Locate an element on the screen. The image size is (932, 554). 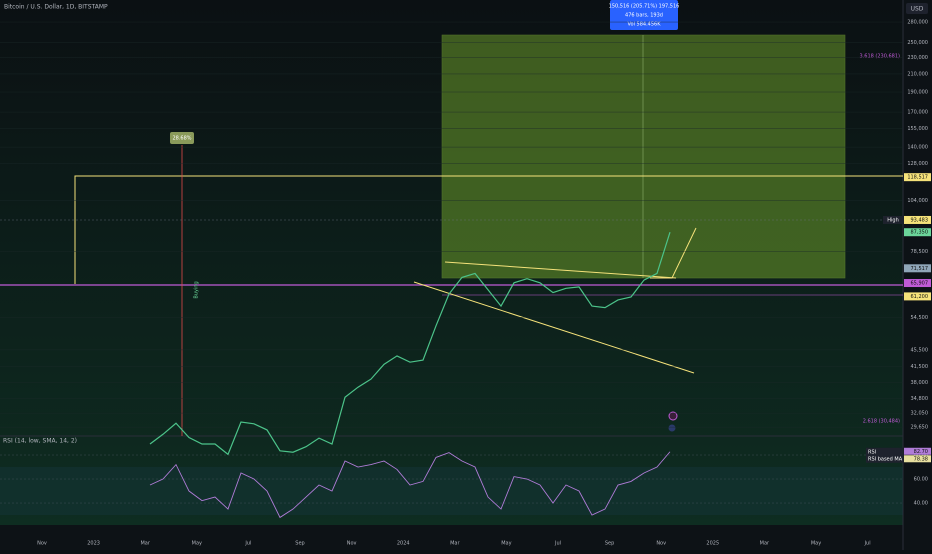
projection is located at coordinates (673, 253).